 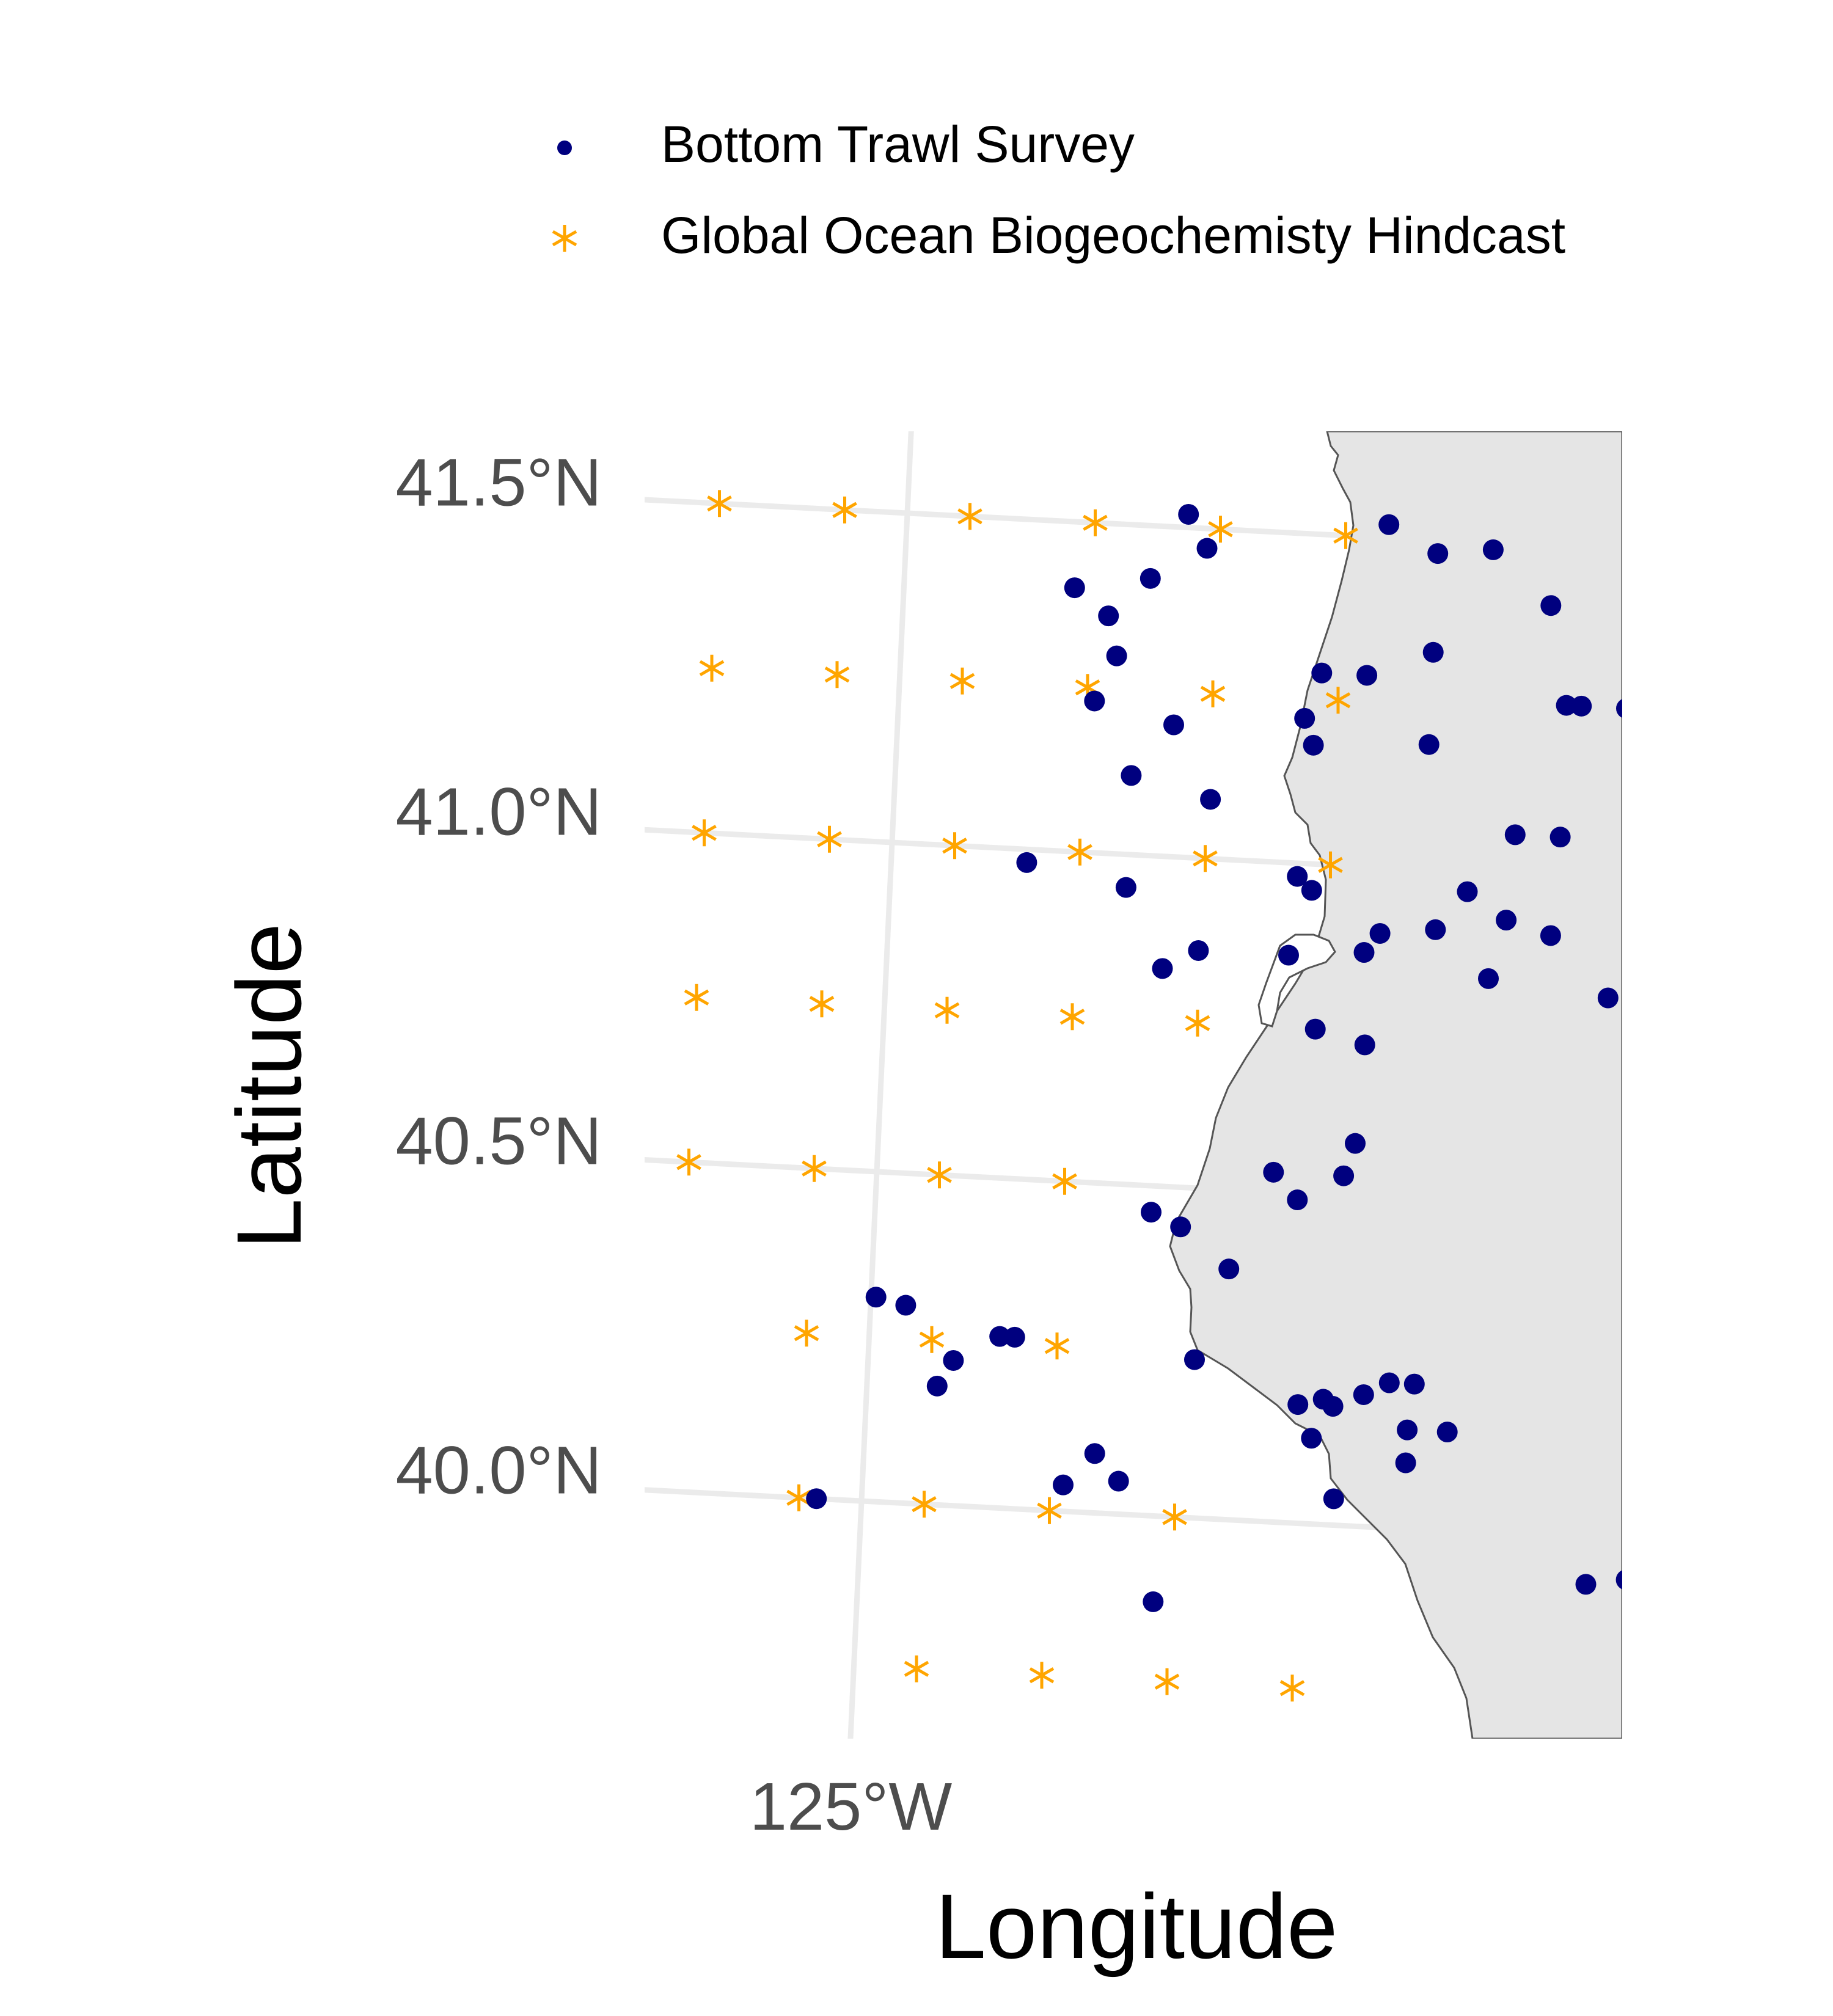 I want to click on y-tick-labels: 41.5°N 41.0°N 40.5°N 40.0°N, so click(x=498, y=977).